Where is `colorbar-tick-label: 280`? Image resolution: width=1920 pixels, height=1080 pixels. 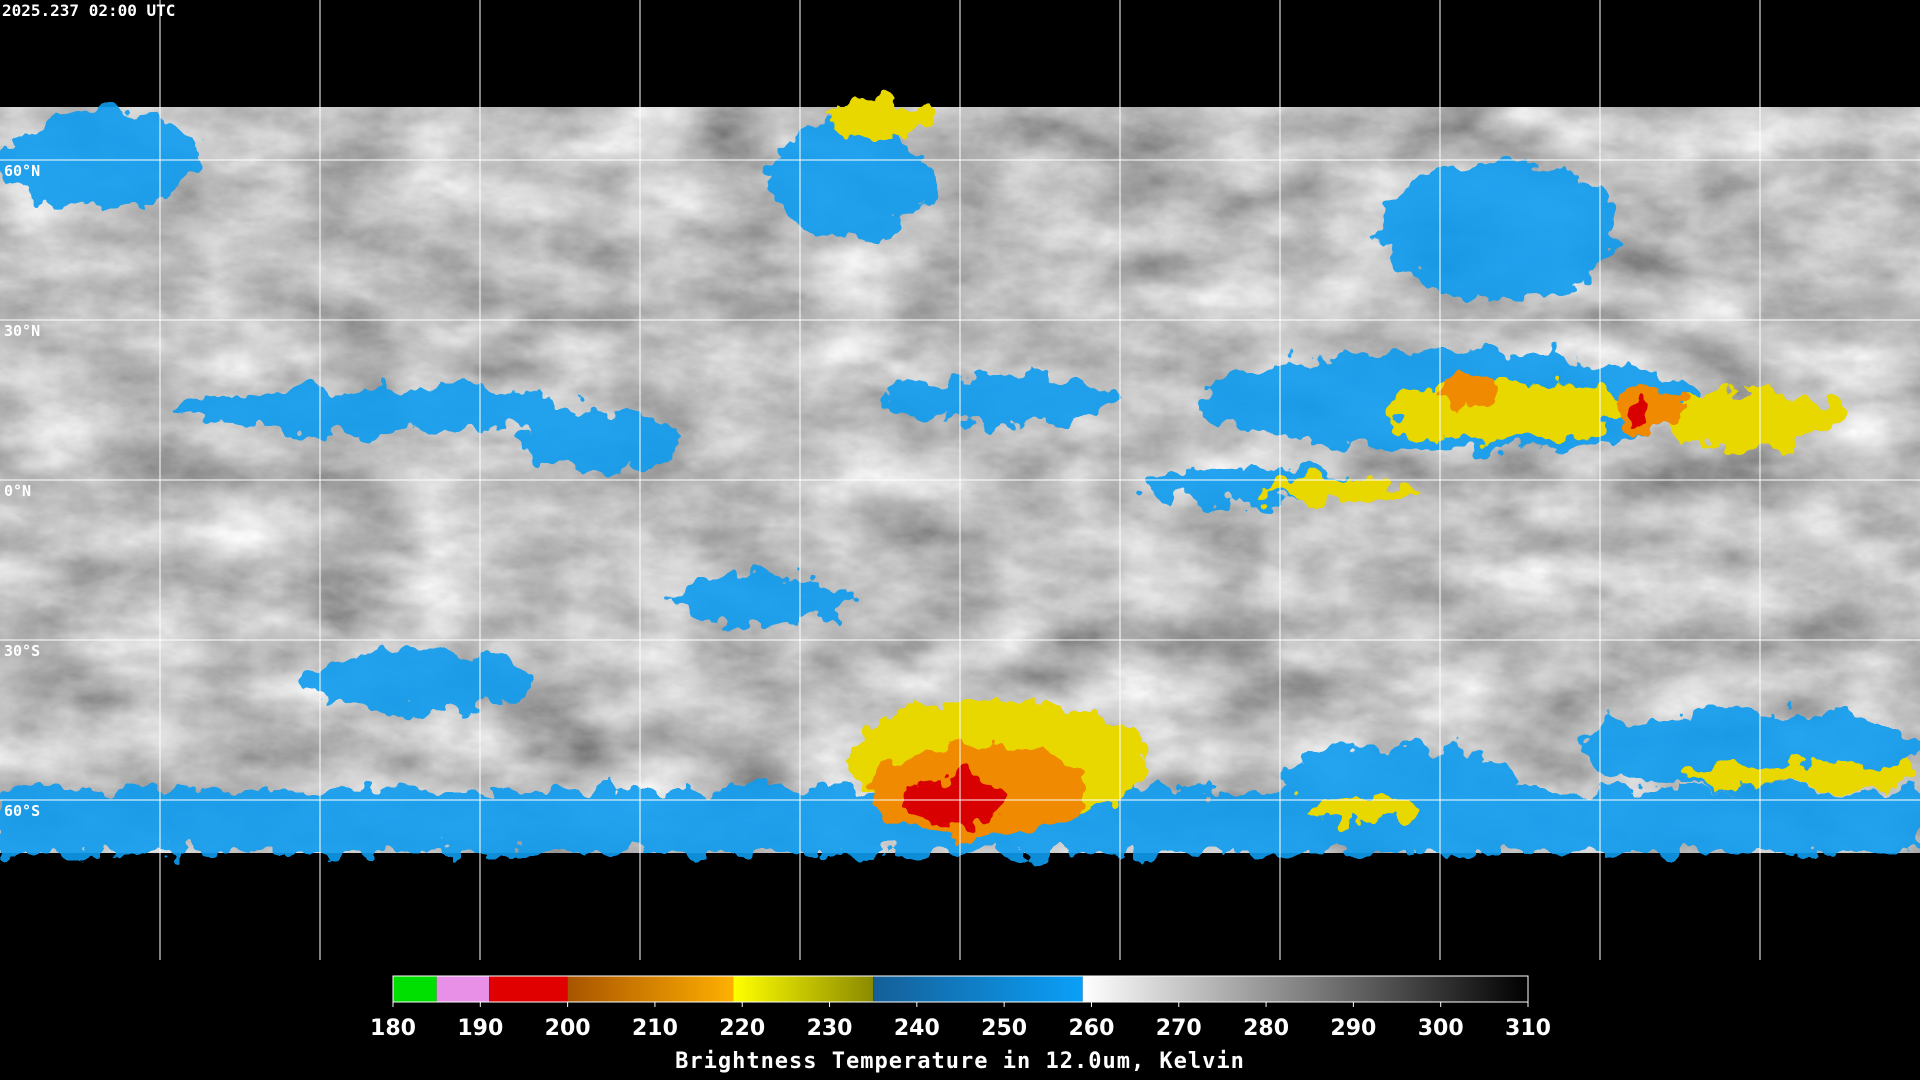 colorbar-tick-label: 280 is located at coordinates (1266, 1028).